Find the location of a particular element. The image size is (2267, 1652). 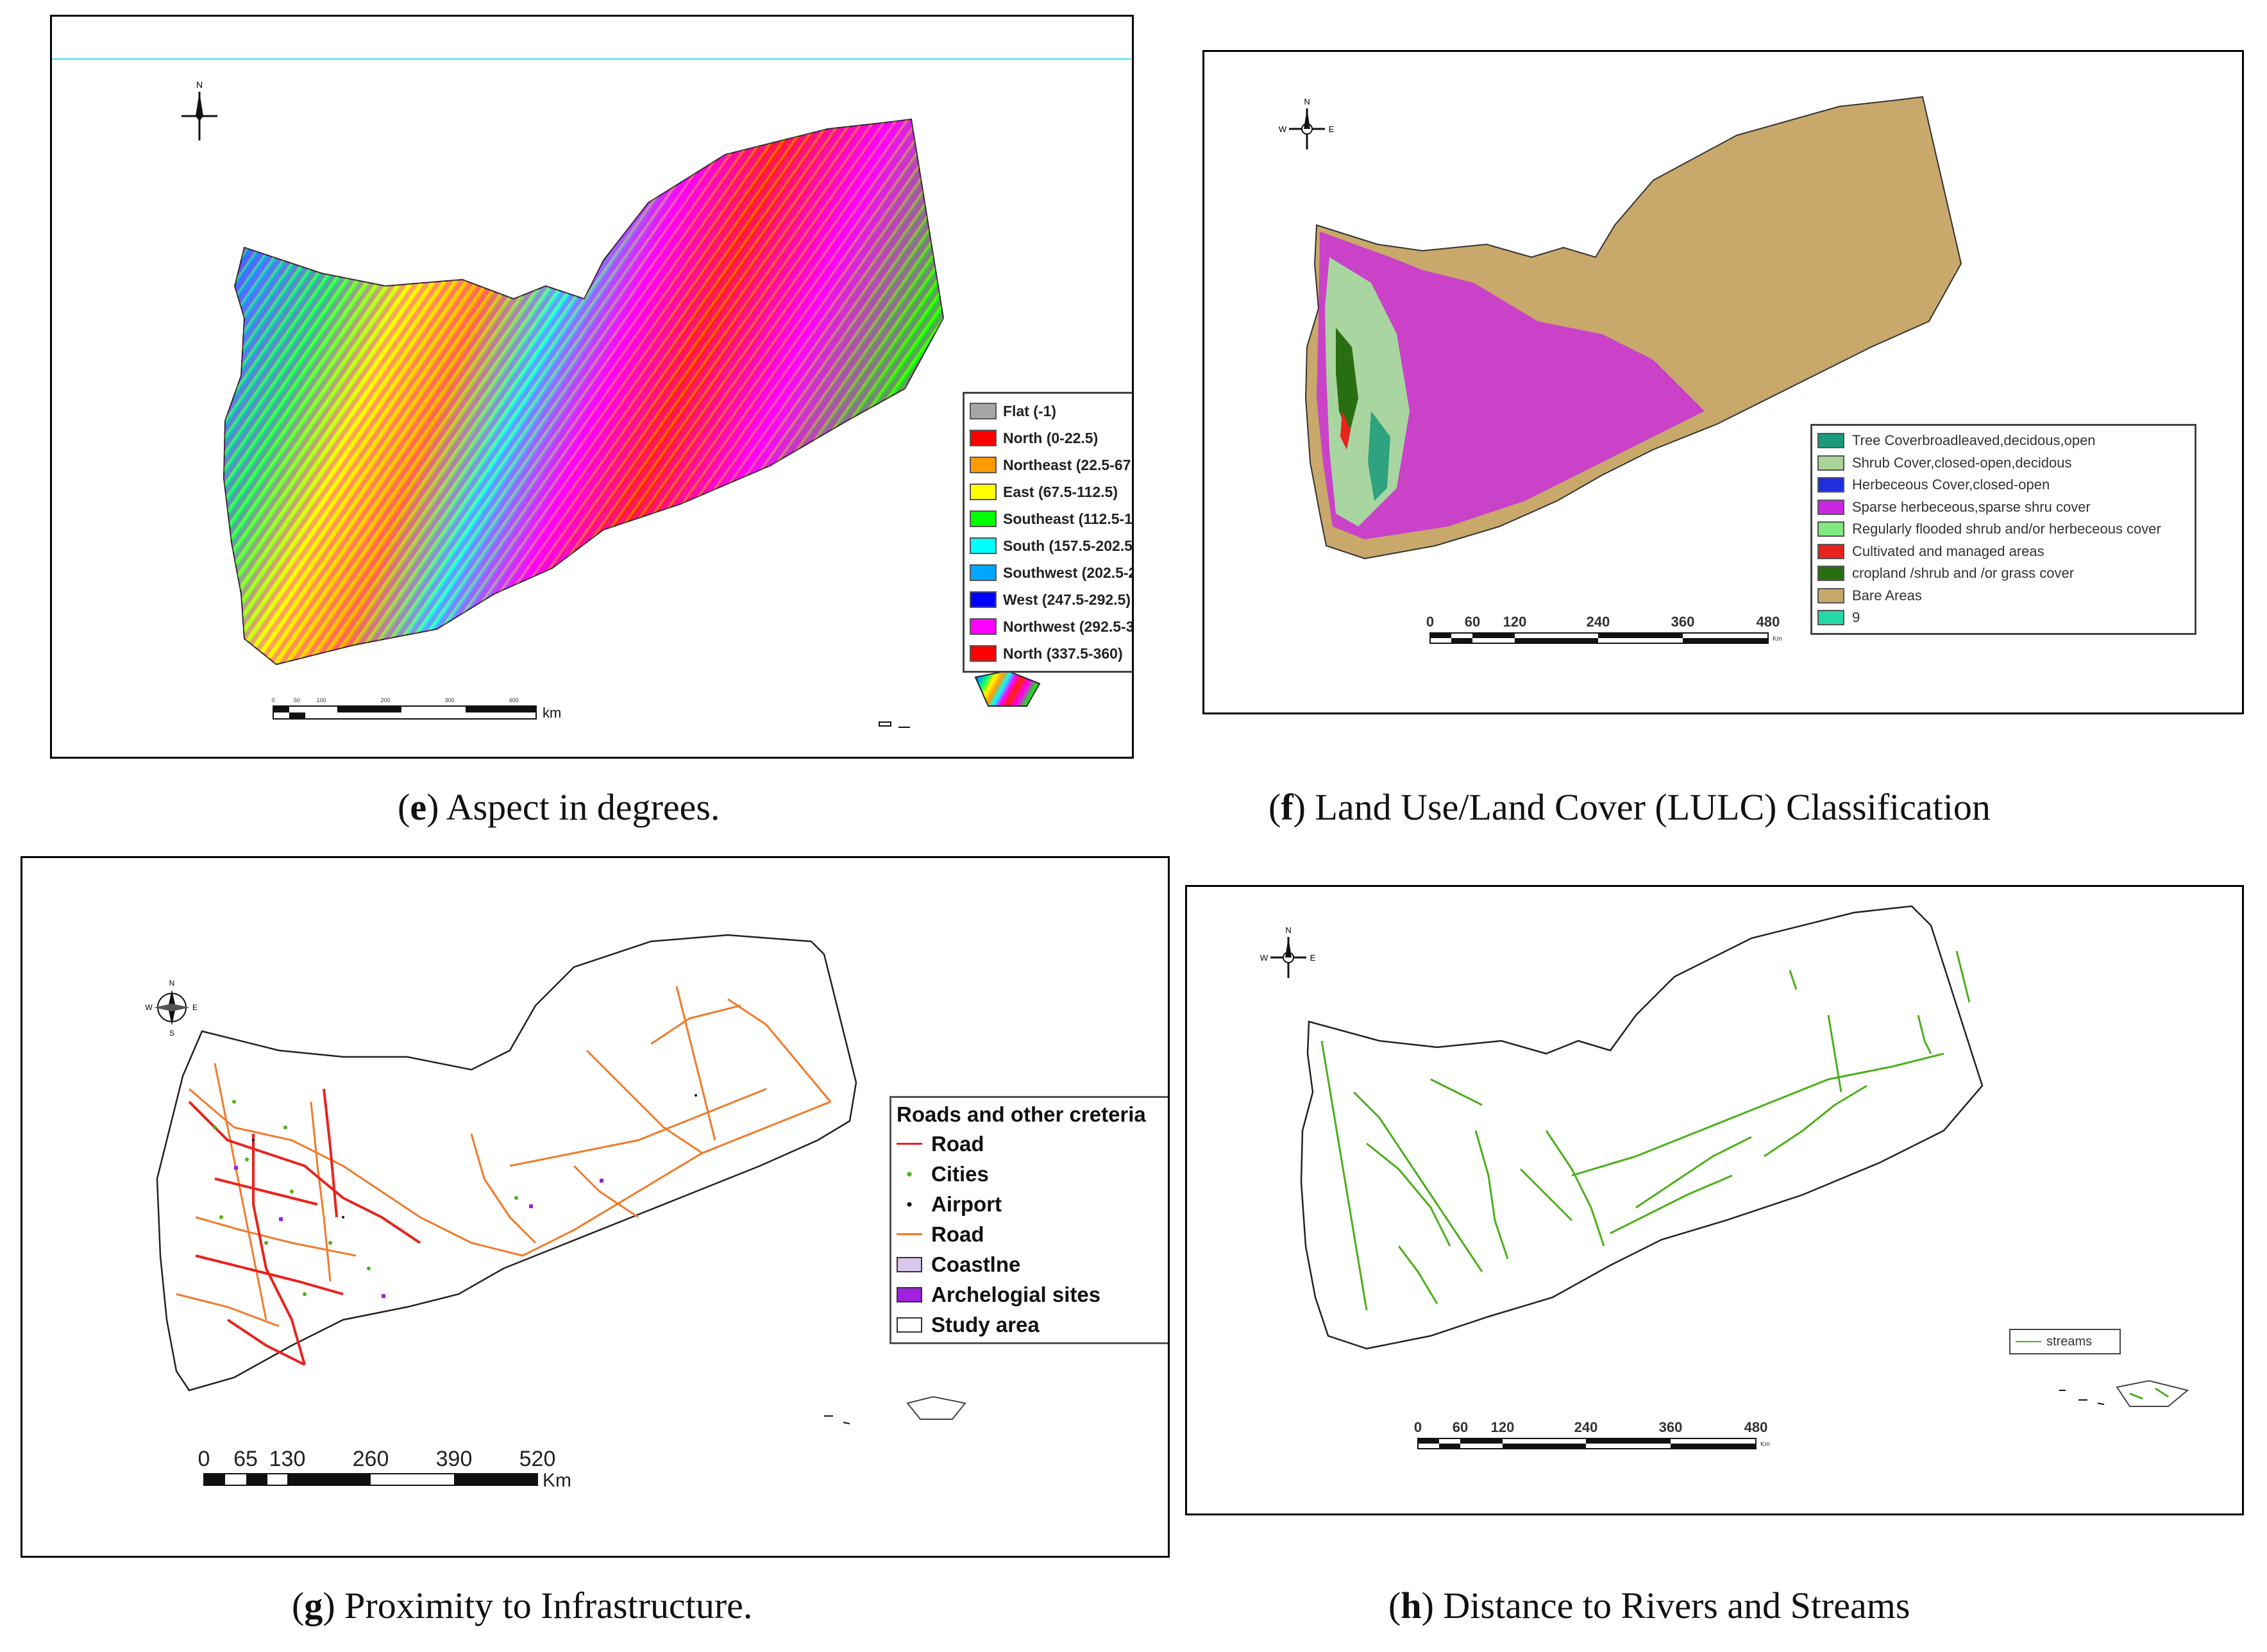

legend-label: Tree Coverbroadleaved,decidous,open is located at coordinates (1974, 440).